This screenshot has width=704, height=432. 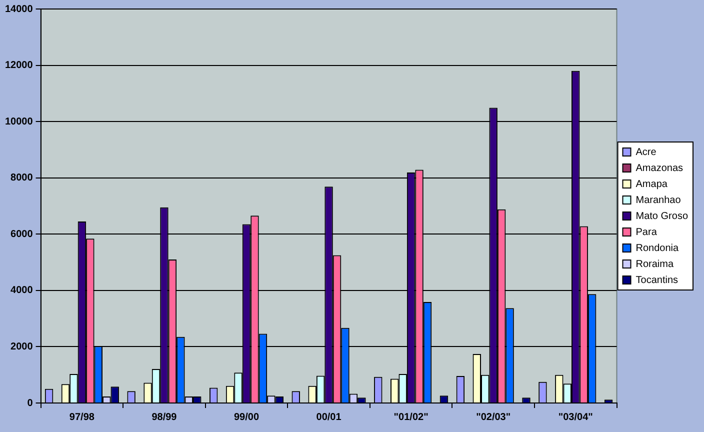 What do you see at coordinates (82, 417) in the screenshot?
I see `x-tick-label: 97/98` at bounding box center [82, 417].